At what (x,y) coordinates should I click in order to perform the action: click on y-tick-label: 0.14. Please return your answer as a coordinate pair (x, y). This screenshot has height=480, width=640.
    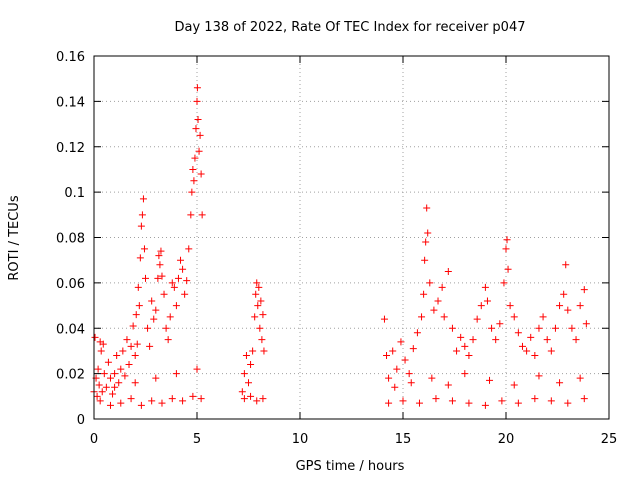
    Looking at the image, I should click on (70, 102).